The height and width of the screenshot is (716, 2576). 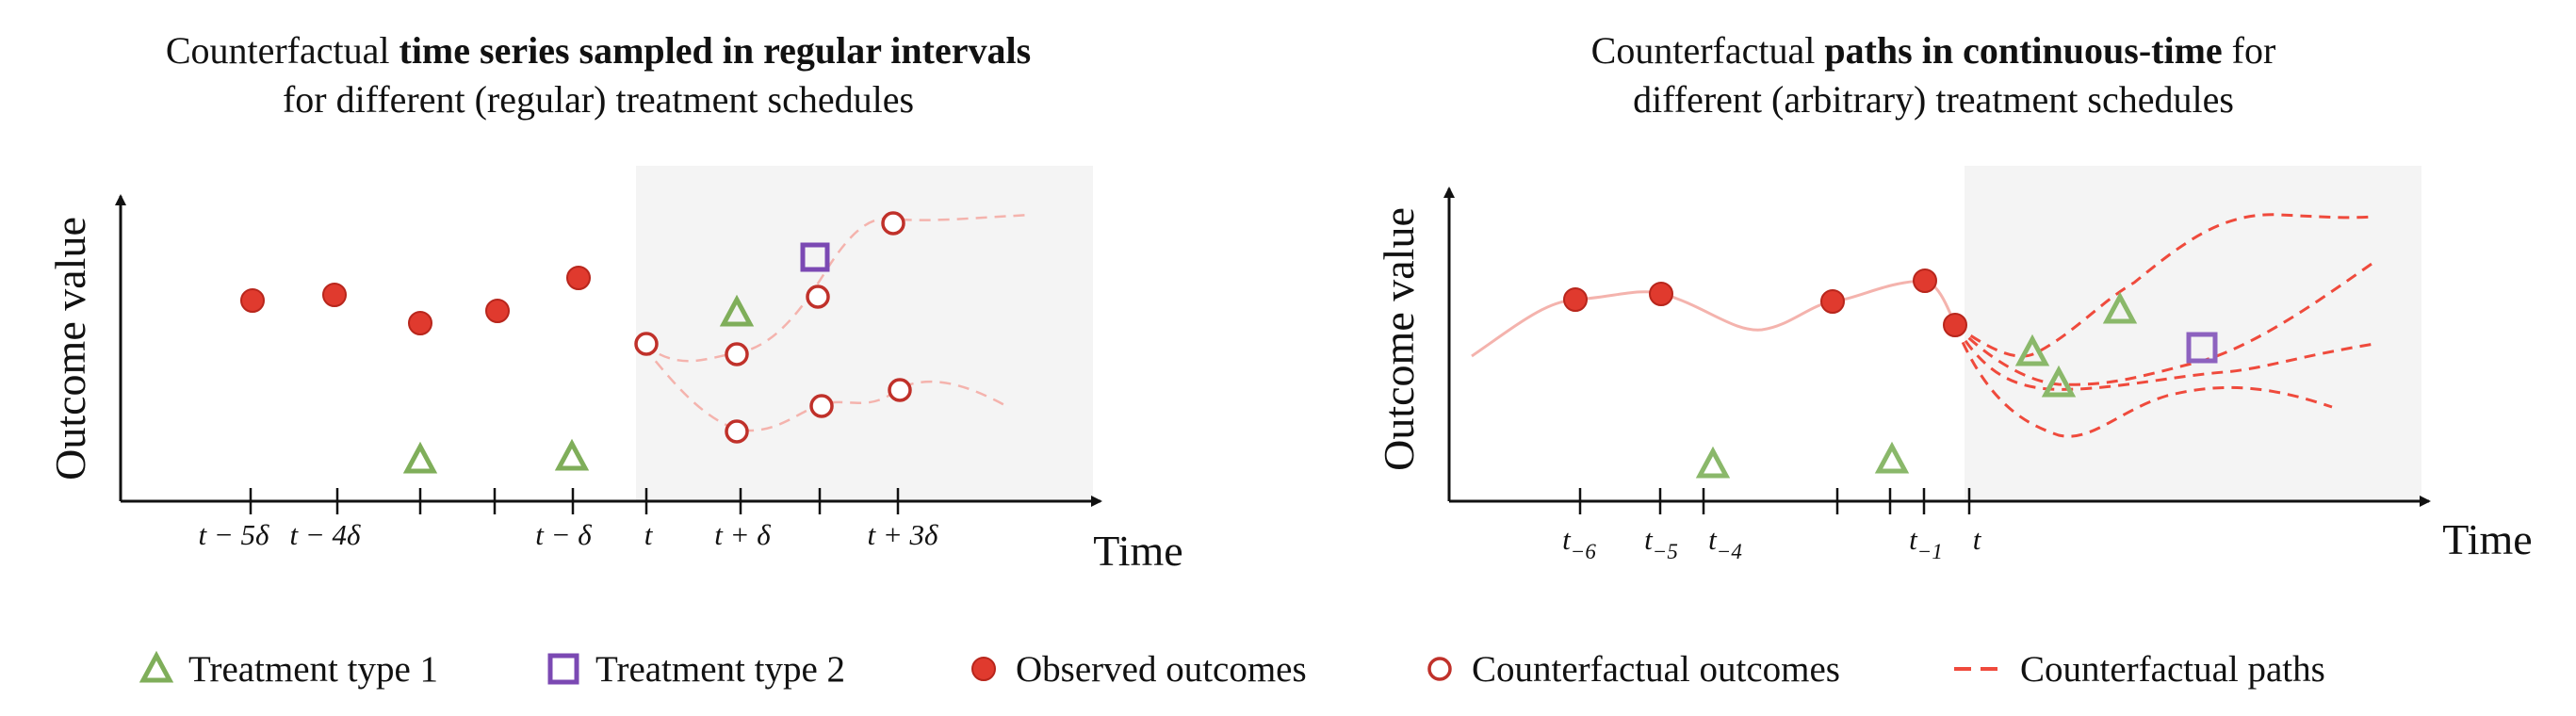 What do you see at coordinates (1161, 669) in the screenshot?
I see `legend-label-observed-outcomes: Observed outcomes` at bounding box center [1161, 669].